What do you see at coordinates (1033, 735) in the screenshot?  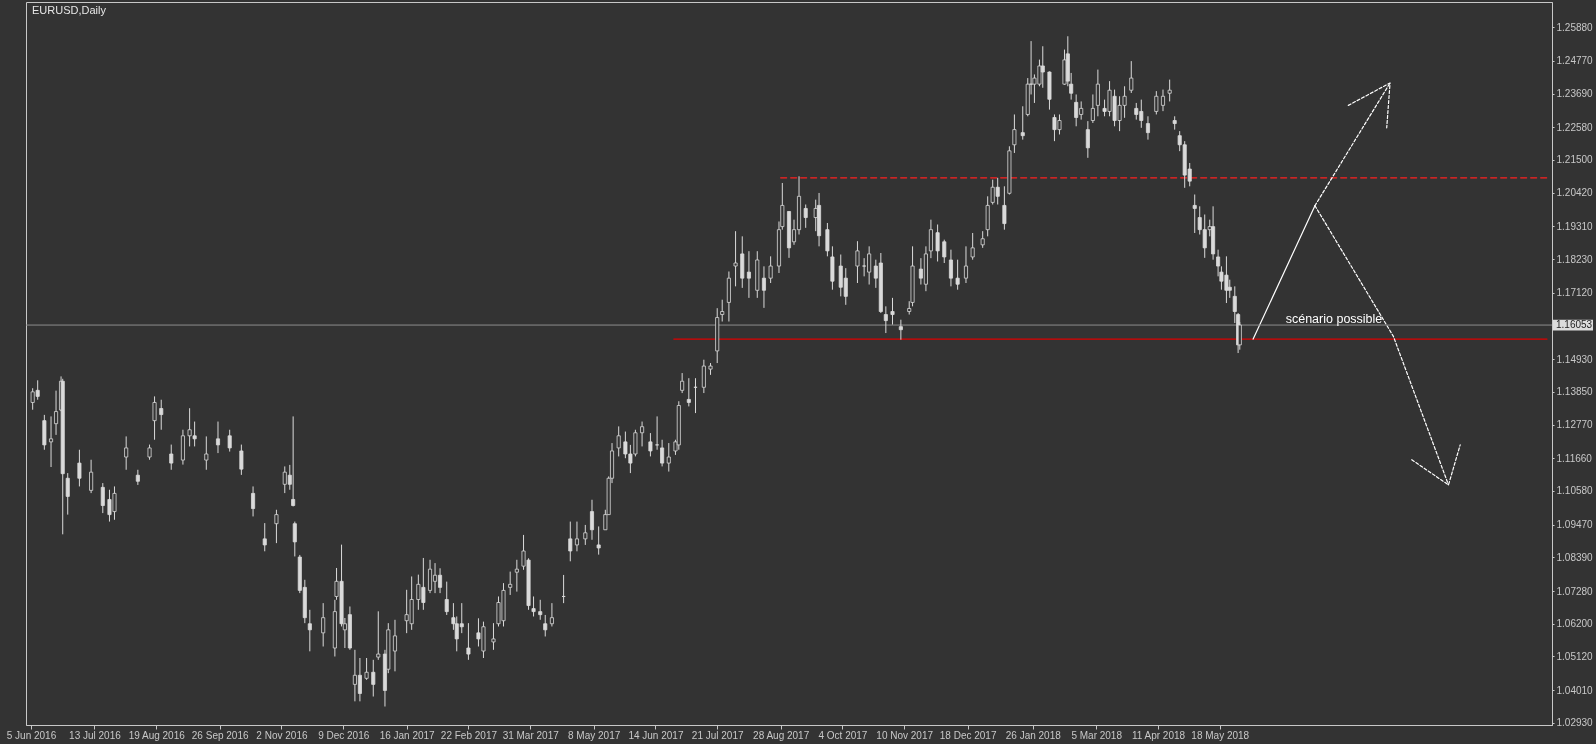 I see `x-tick-label: 26 Jan 2018` at bounding box center [1033, 735].